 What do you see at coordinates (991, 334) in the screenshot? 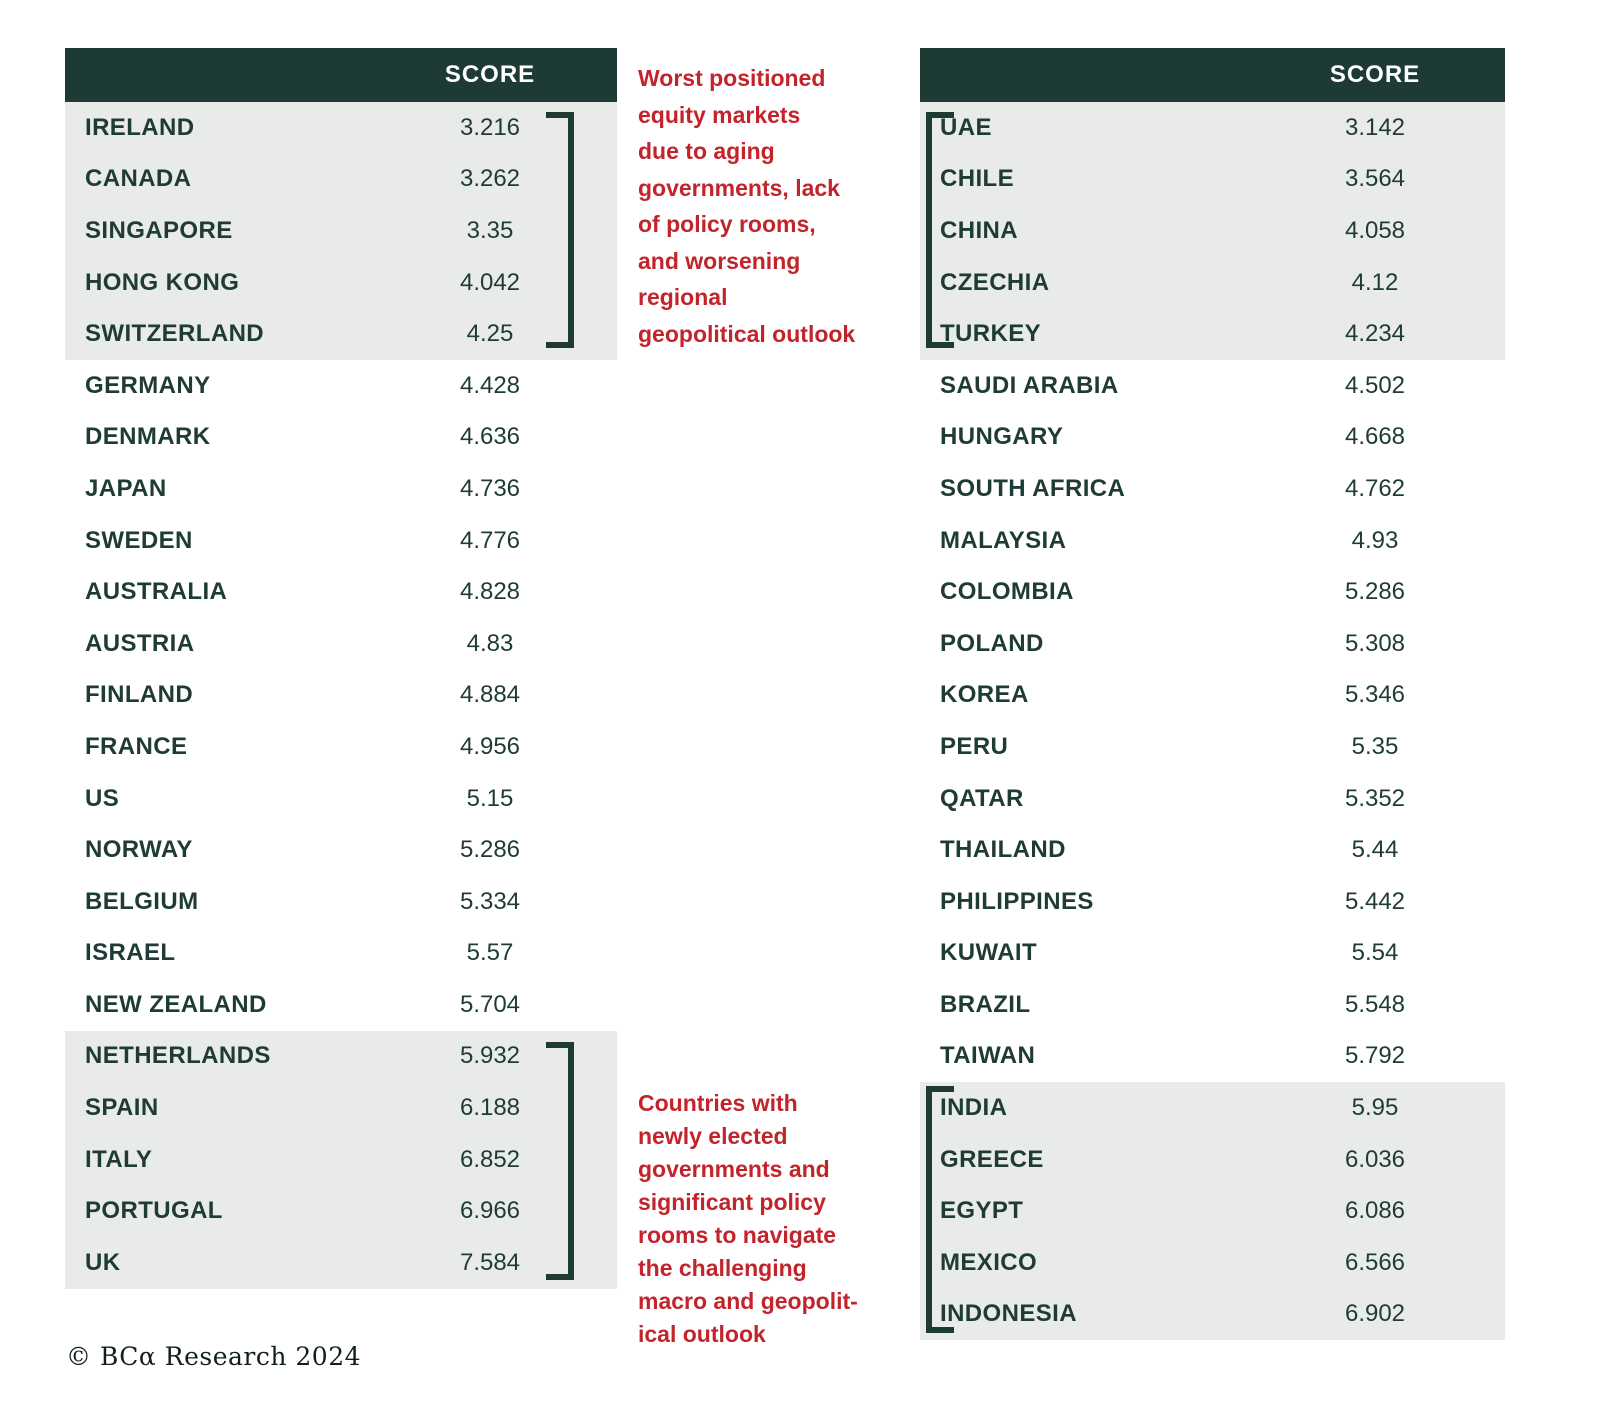
I see `country-label: TURKEY` at bounding box center [991, 334].